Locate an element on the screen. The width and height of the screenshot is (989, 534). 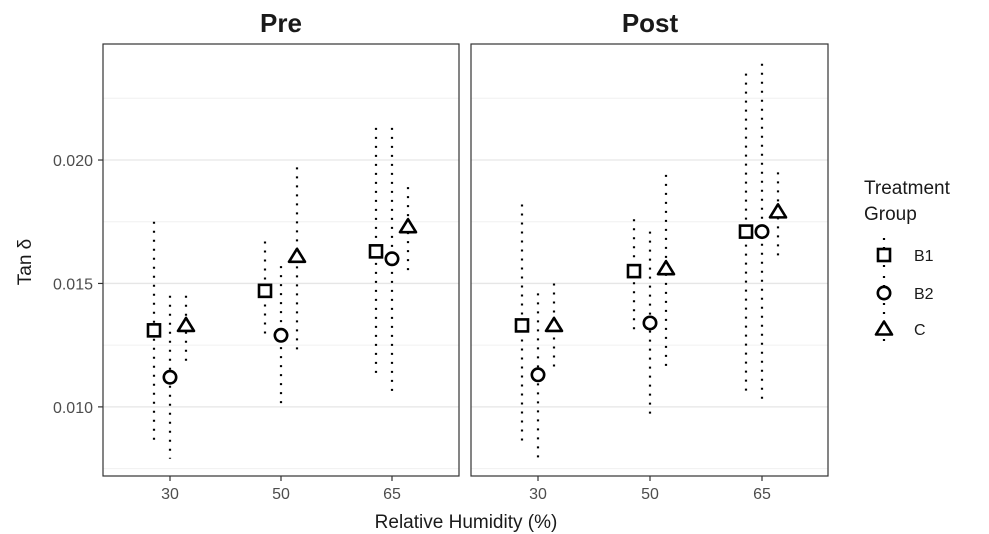
facet-title-pre: Pre is located at coordinates (281, 23).